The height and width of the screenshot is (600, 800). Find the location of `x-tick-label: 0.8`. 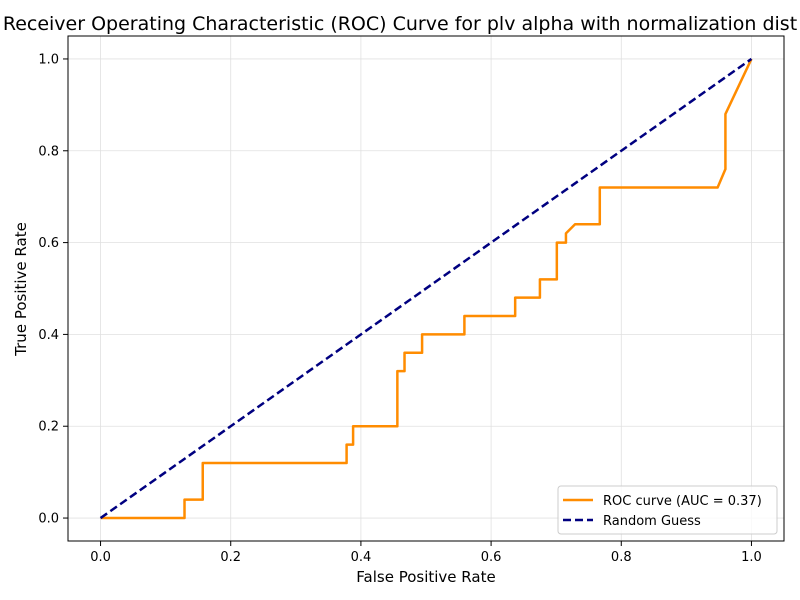

x-tick-label: 0.8 is located at coordinates (621, 557).